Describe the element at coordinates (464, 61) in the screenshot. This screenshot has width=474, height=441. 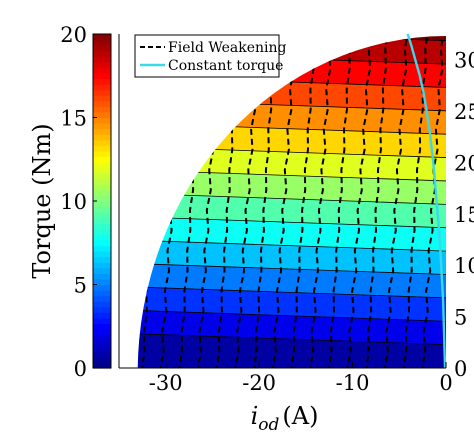
I see `right-tick-label: 30` at that location.